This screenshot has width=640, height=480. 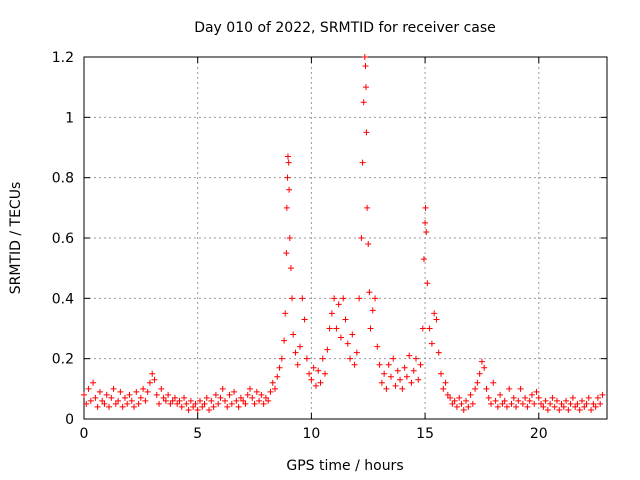 I want to click on y-tick-labels: 0 0.2 0.4 0.6 0.8 1 1.2, so click(x=63, y=239).